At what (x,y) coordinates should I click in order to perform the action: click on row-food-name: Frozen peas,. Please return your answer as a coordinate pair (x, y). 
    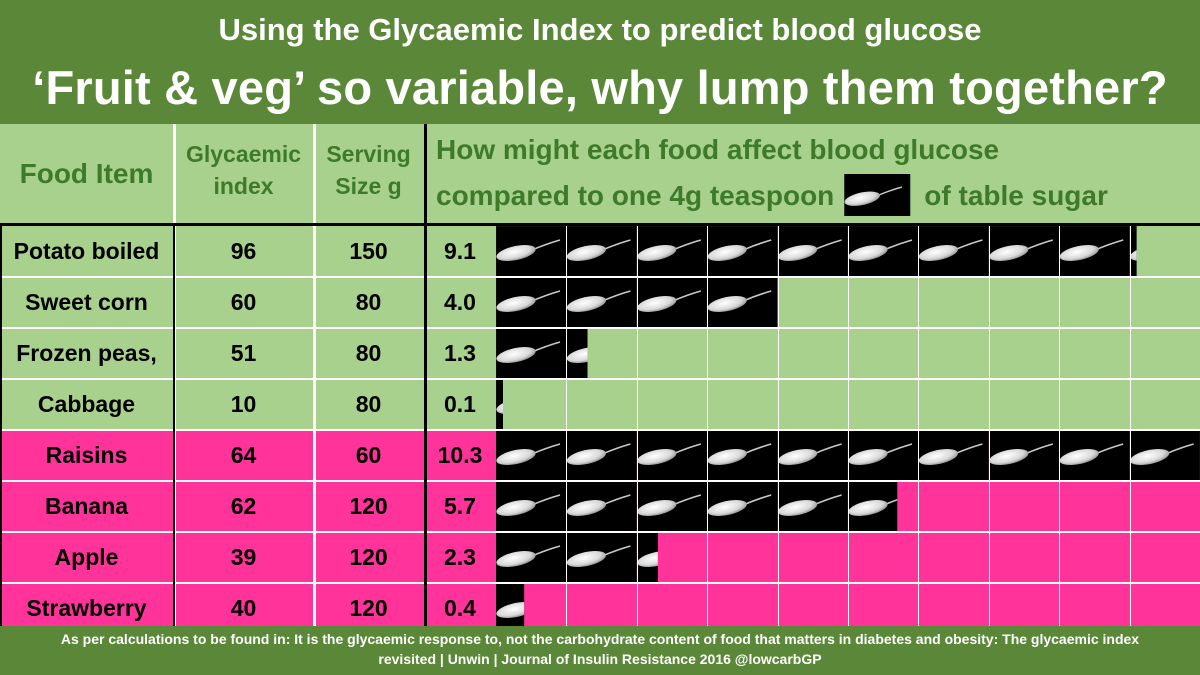
    Looking at the image, I should click on (86, 353).